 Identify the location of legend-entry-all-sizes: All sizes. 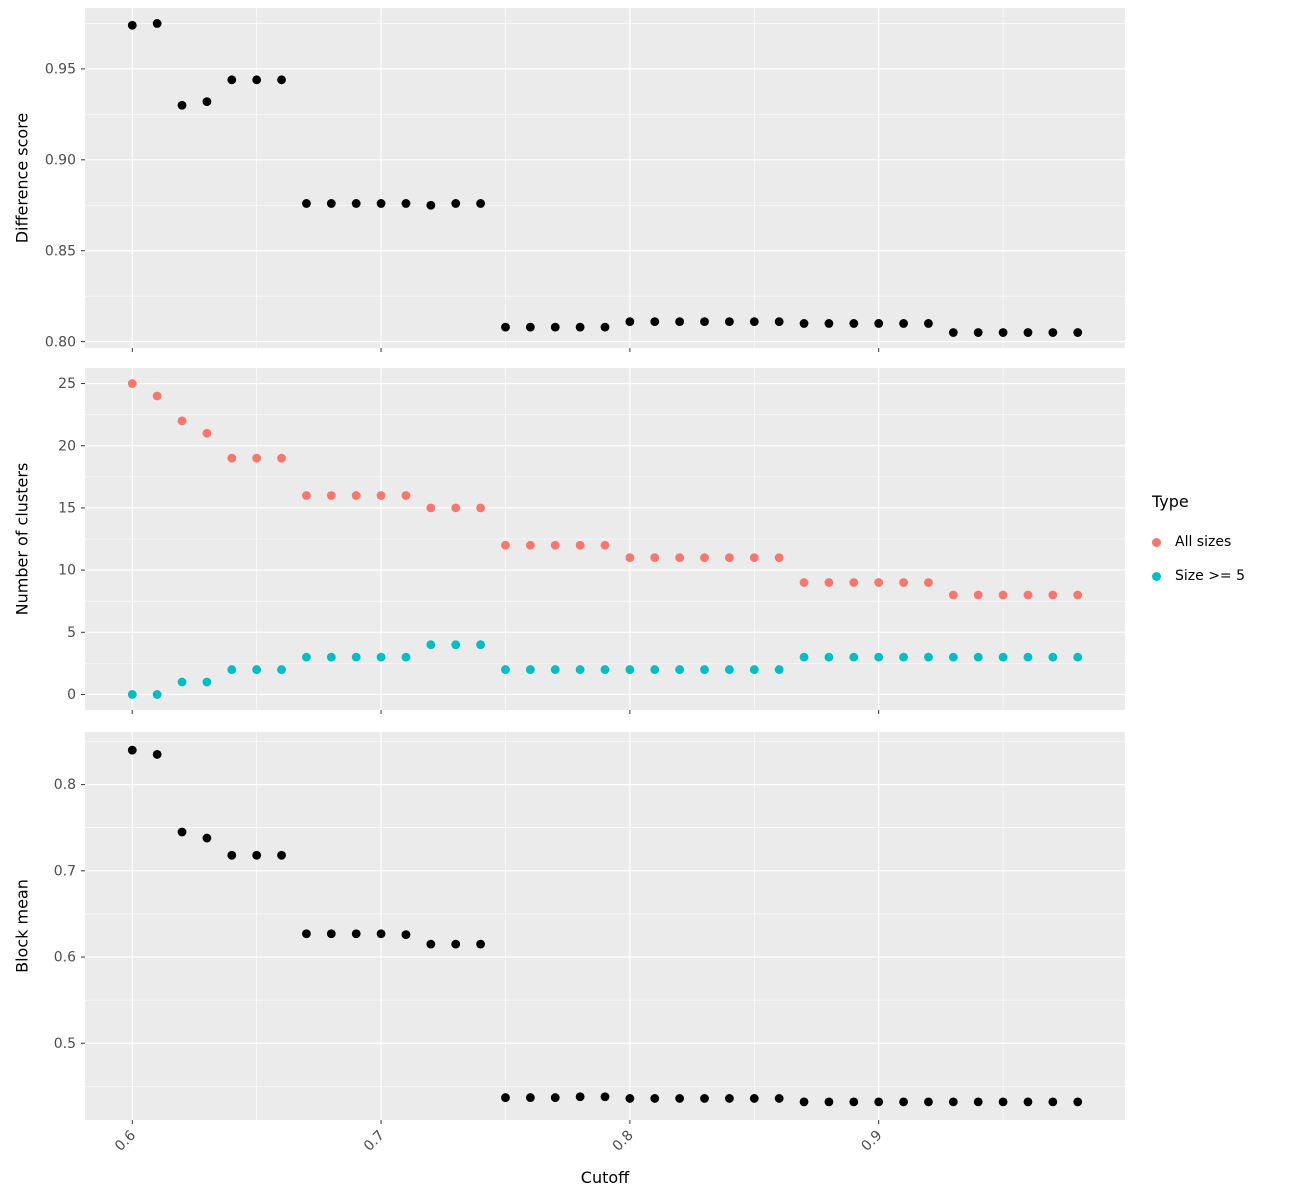
(1198, 542).